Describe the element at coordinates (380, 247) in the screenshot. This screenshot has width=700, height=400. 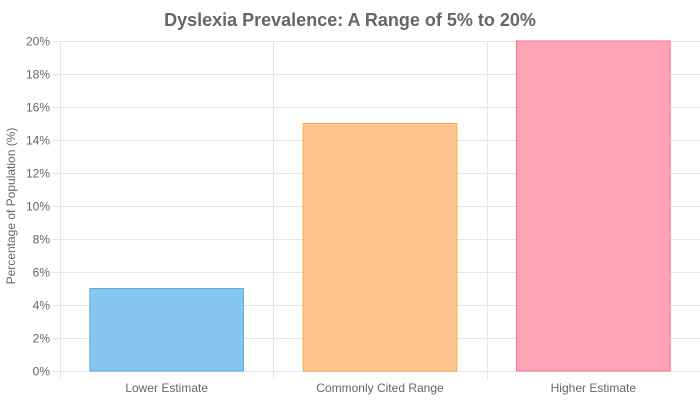
I see `bar-commonly-cited-range` at that location.